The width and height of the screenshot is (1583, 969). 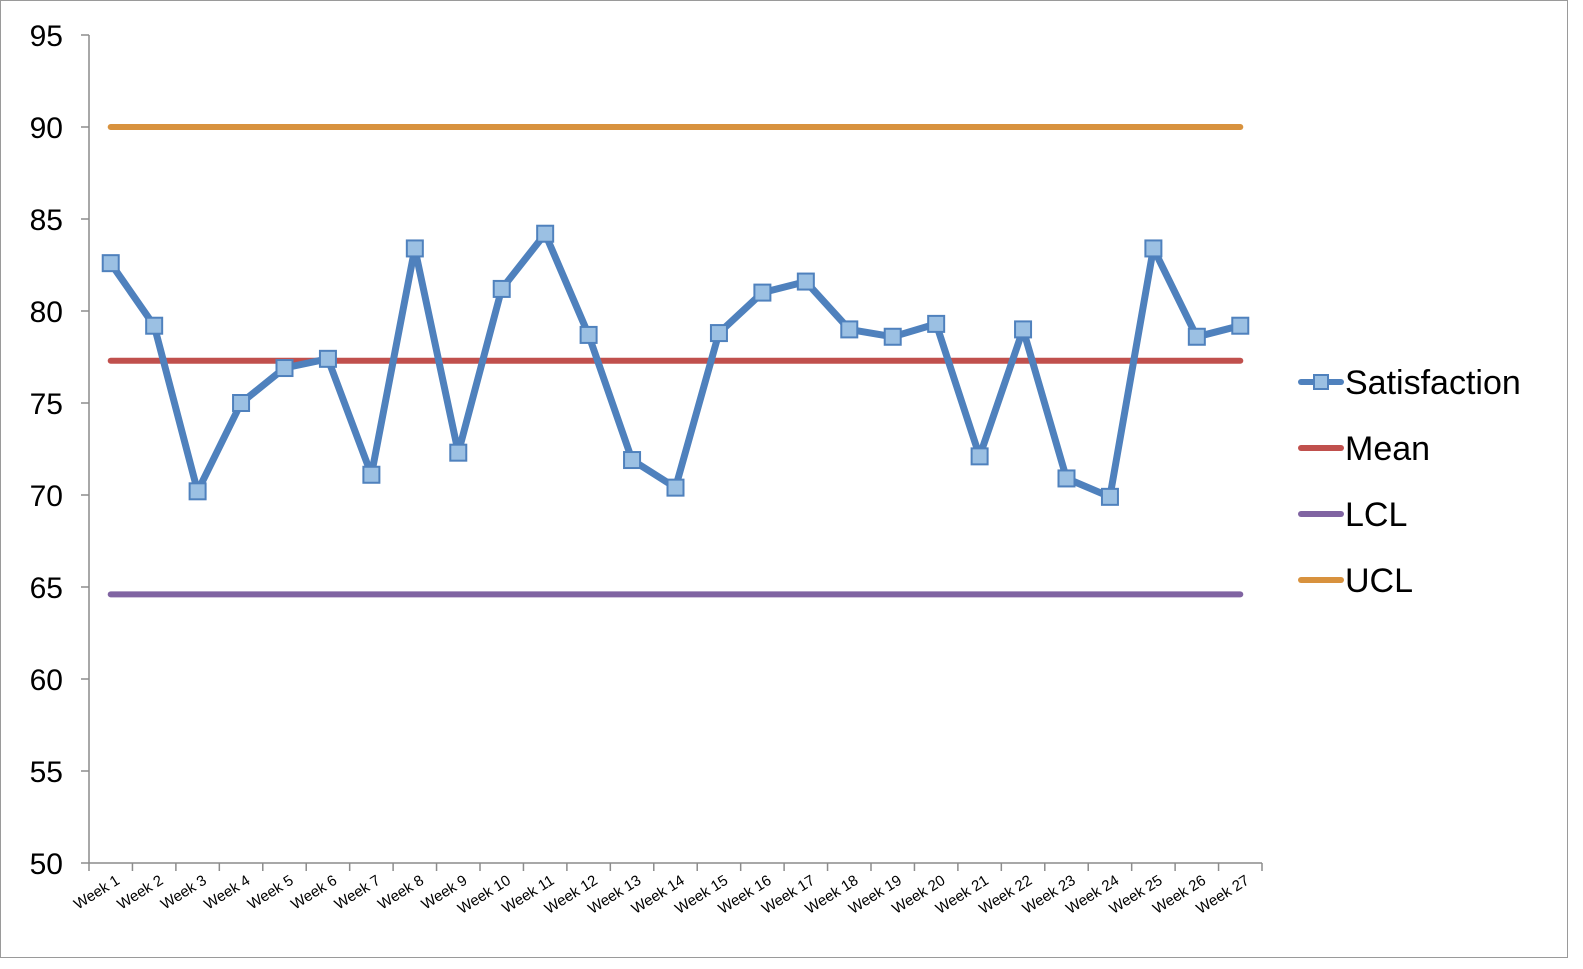 I want to click on legend-label-ucl: UCL, so click(x=1379, y=581).